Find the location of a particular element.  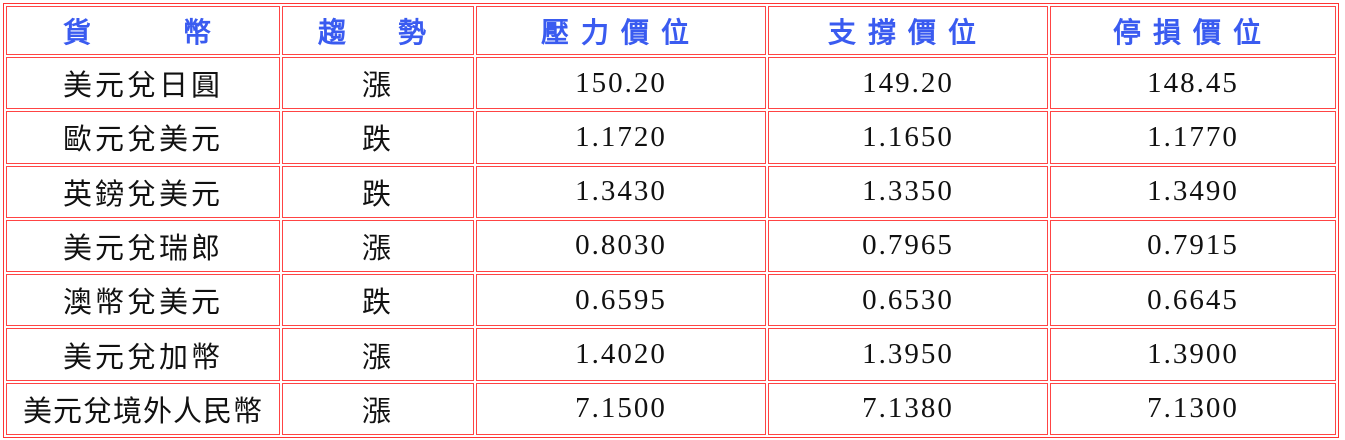

table-row: 美元兌日圓漲 150.20 149.20 148.45 is located at coordinates (671, 83).